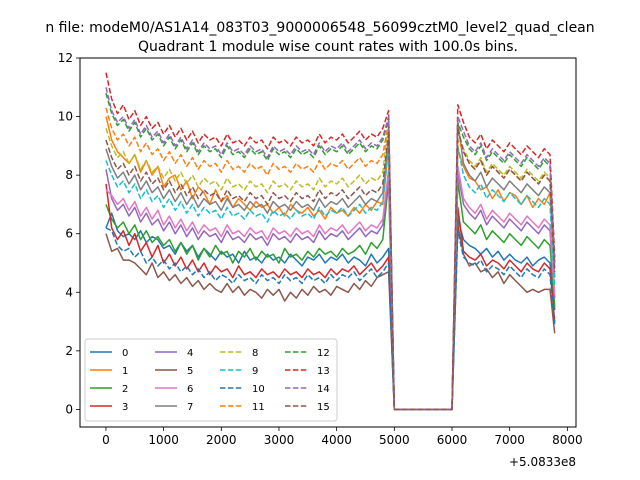 The height and width of the screenshot is (480, 640). What do you see at coordinates (163, 440) in the screenshot?
I see `x-tick-label: 1000` at bounding box center [163, 440].